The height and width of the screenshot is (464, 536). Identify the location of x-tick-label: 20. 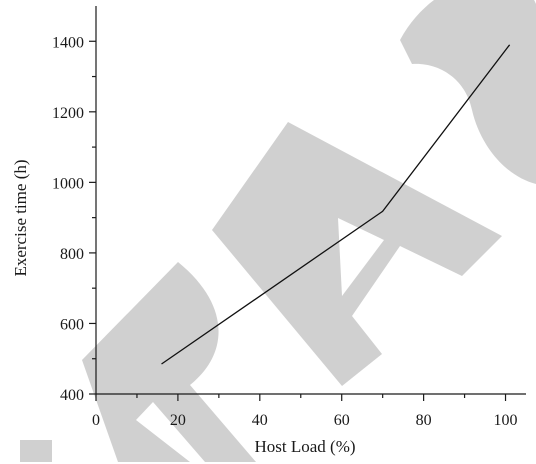
(178, 420).